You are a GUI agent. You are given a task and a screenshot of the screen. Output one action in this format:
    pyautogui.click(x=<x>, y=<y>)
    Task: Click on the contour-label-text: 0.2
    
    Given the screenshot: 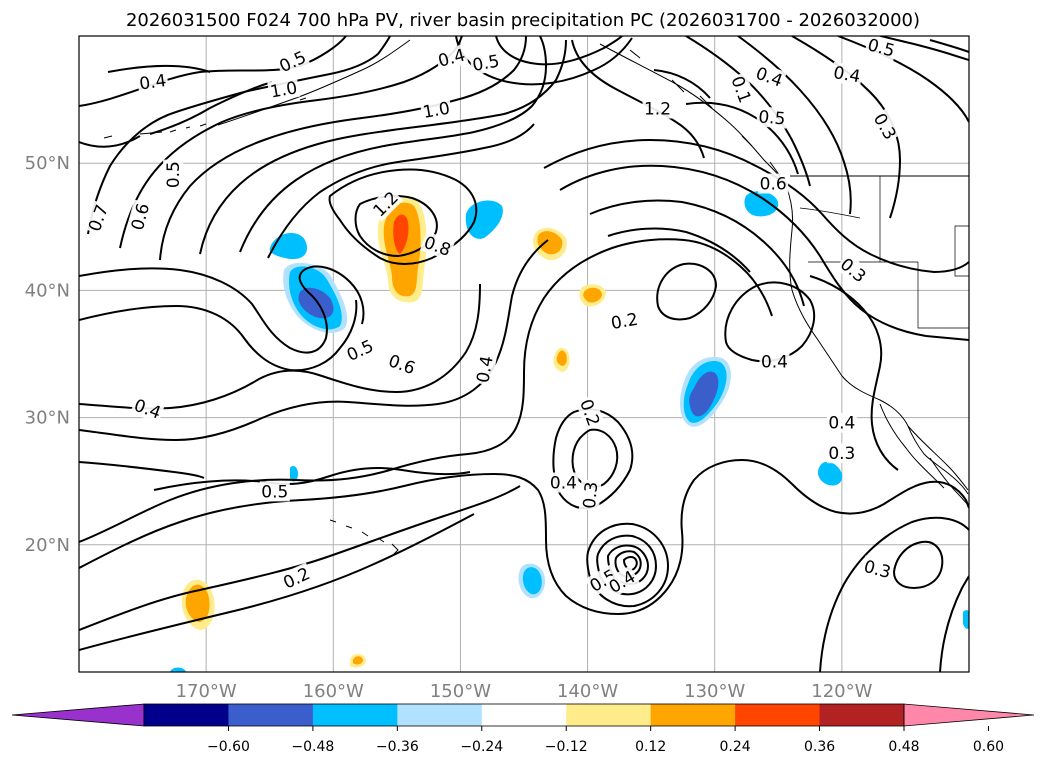 What is the action you would take?
    pyautogui.click(x=625, y=322)
    